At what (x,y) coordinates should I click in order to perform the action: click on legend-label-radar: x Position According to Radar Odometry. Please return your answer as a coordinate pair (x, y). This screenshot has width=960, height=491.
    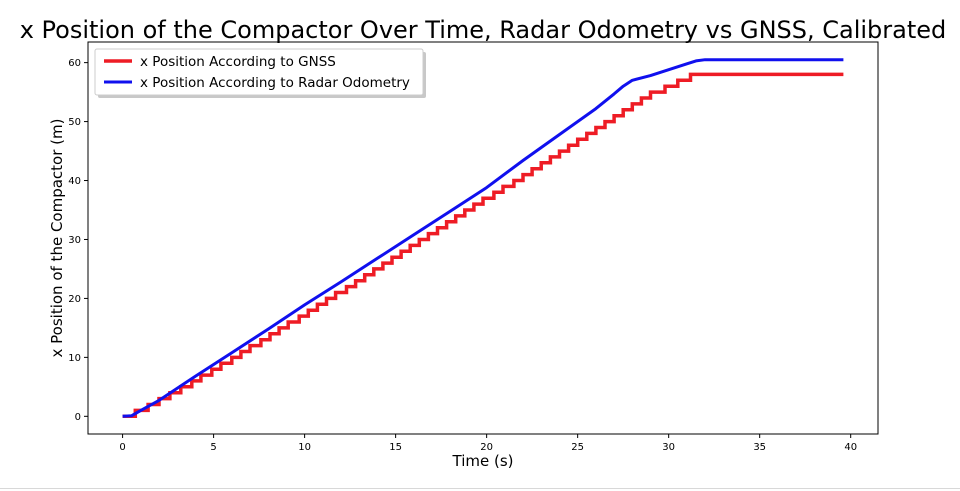
    Looking at the image, I should click on (275, 83).